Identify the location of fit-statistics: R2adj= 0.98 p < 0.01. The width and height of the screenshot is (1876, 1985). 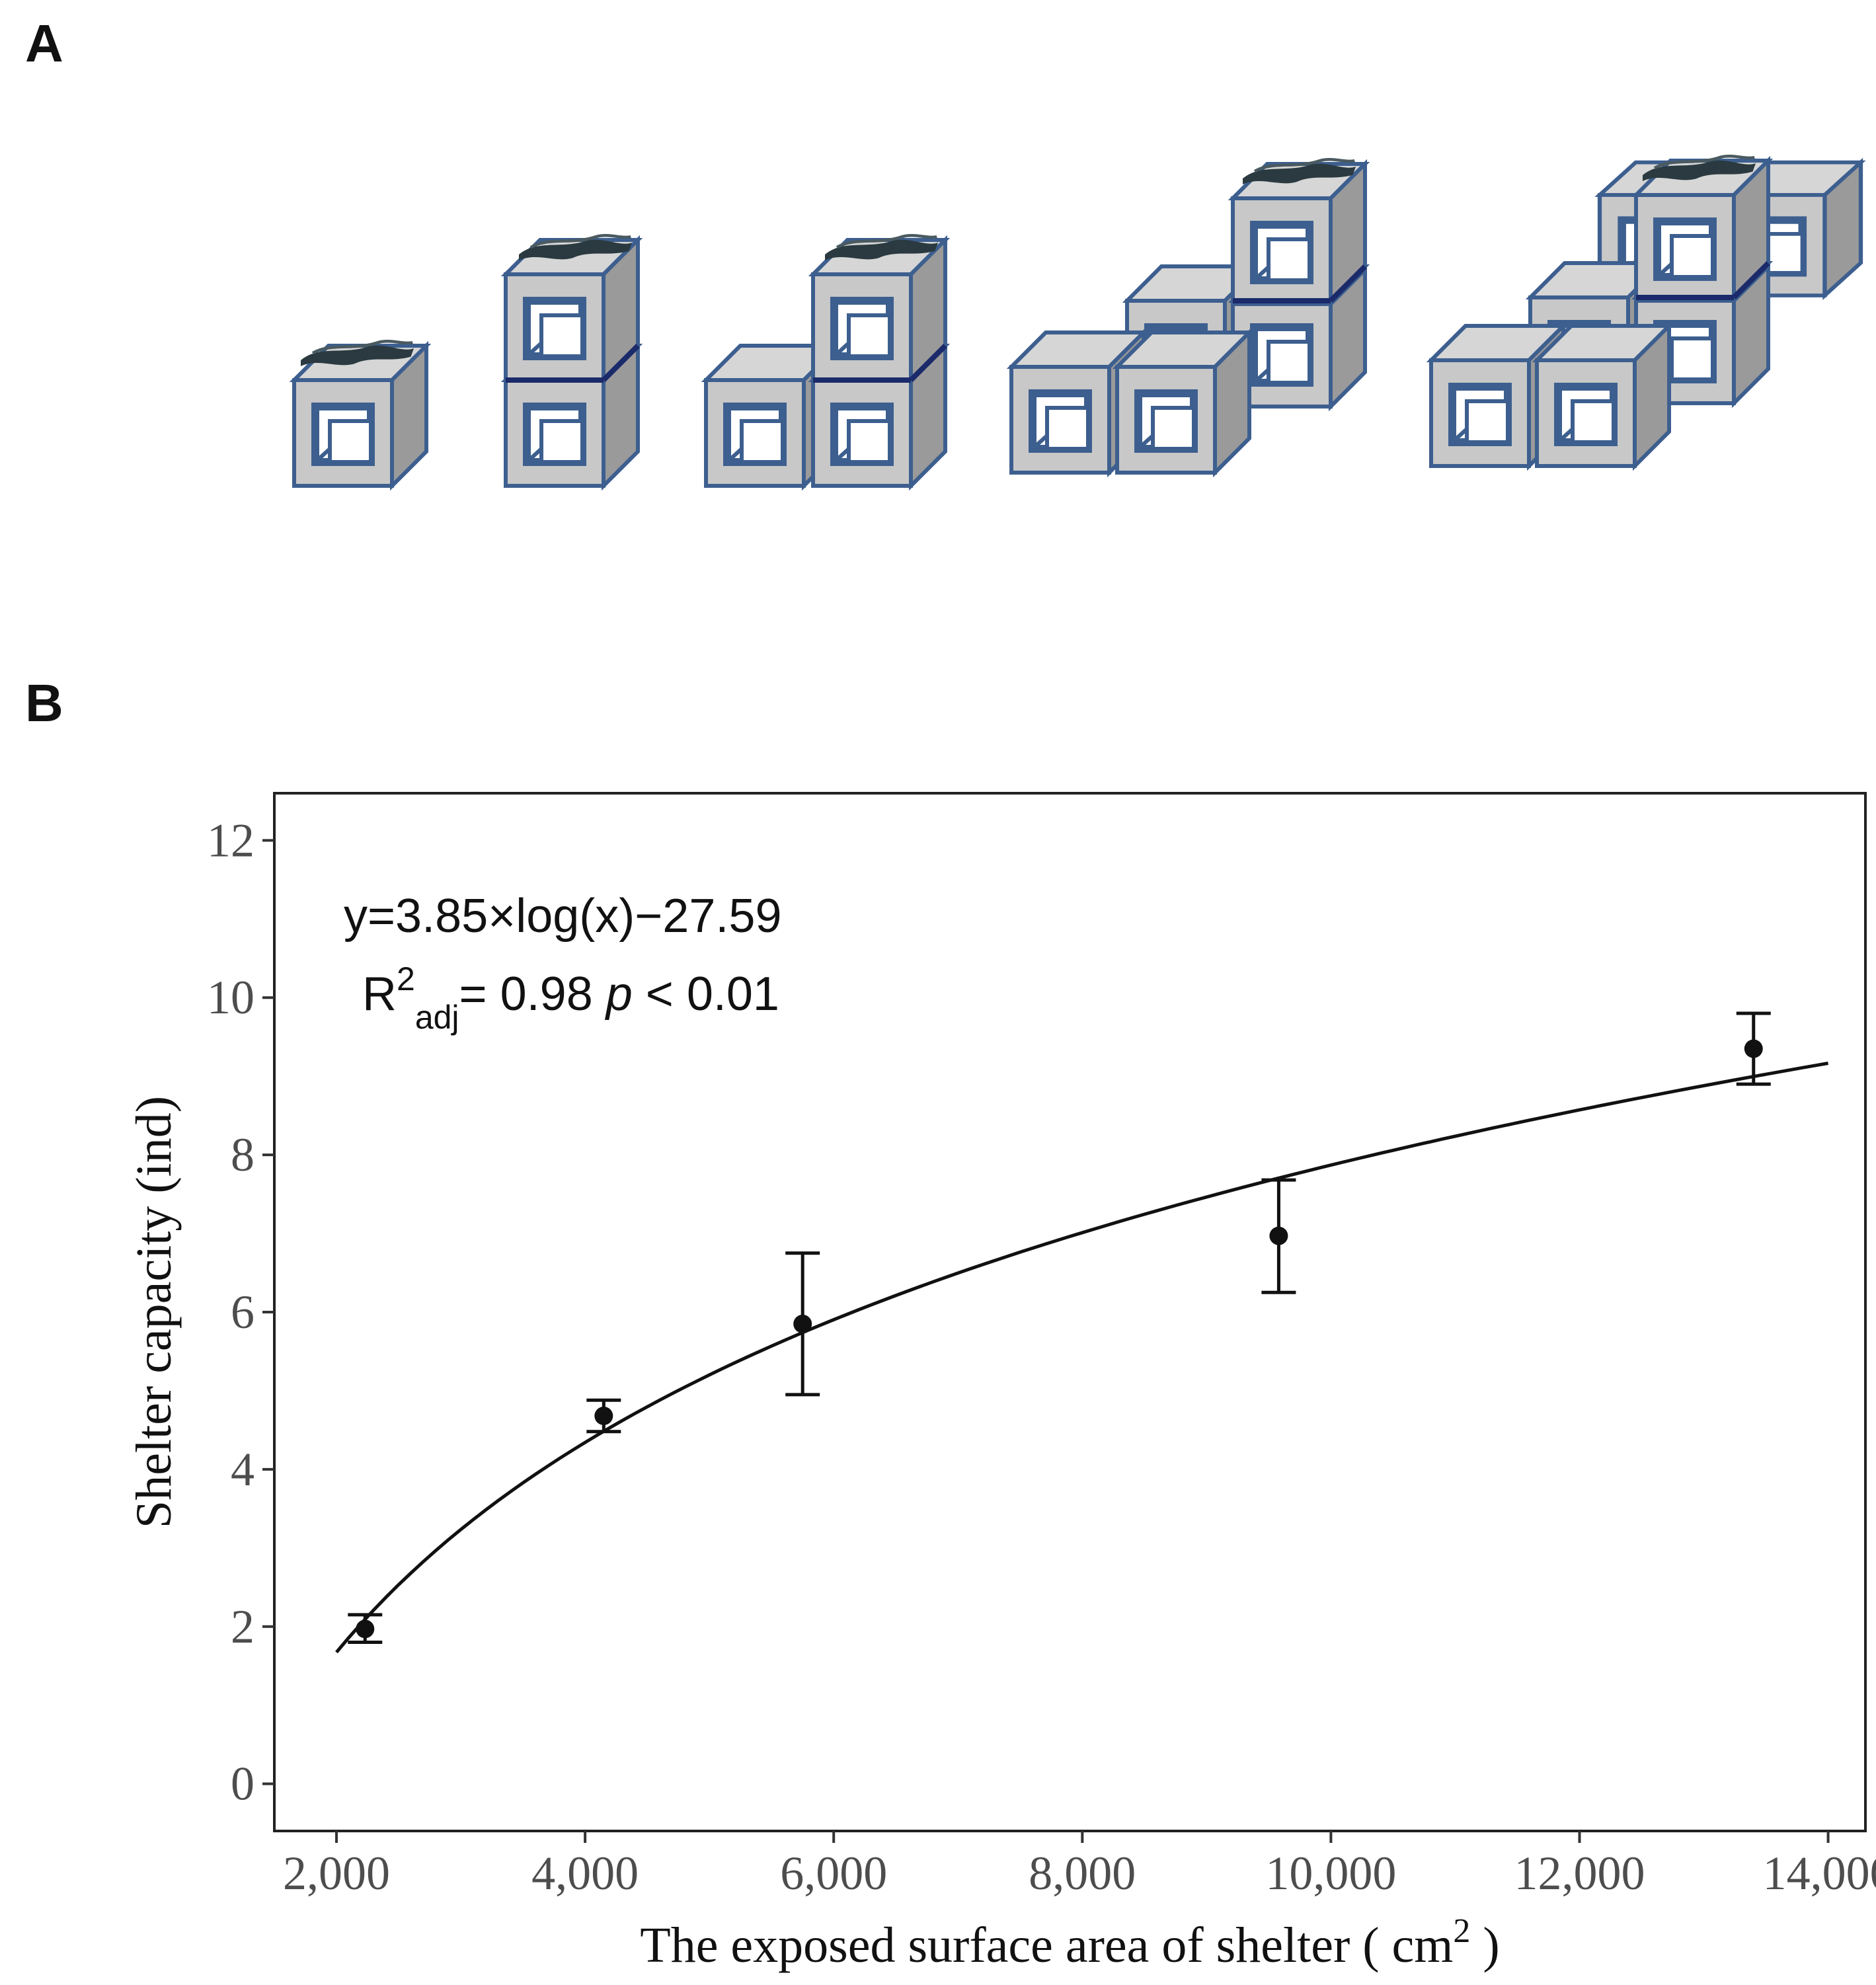
(570, 998).